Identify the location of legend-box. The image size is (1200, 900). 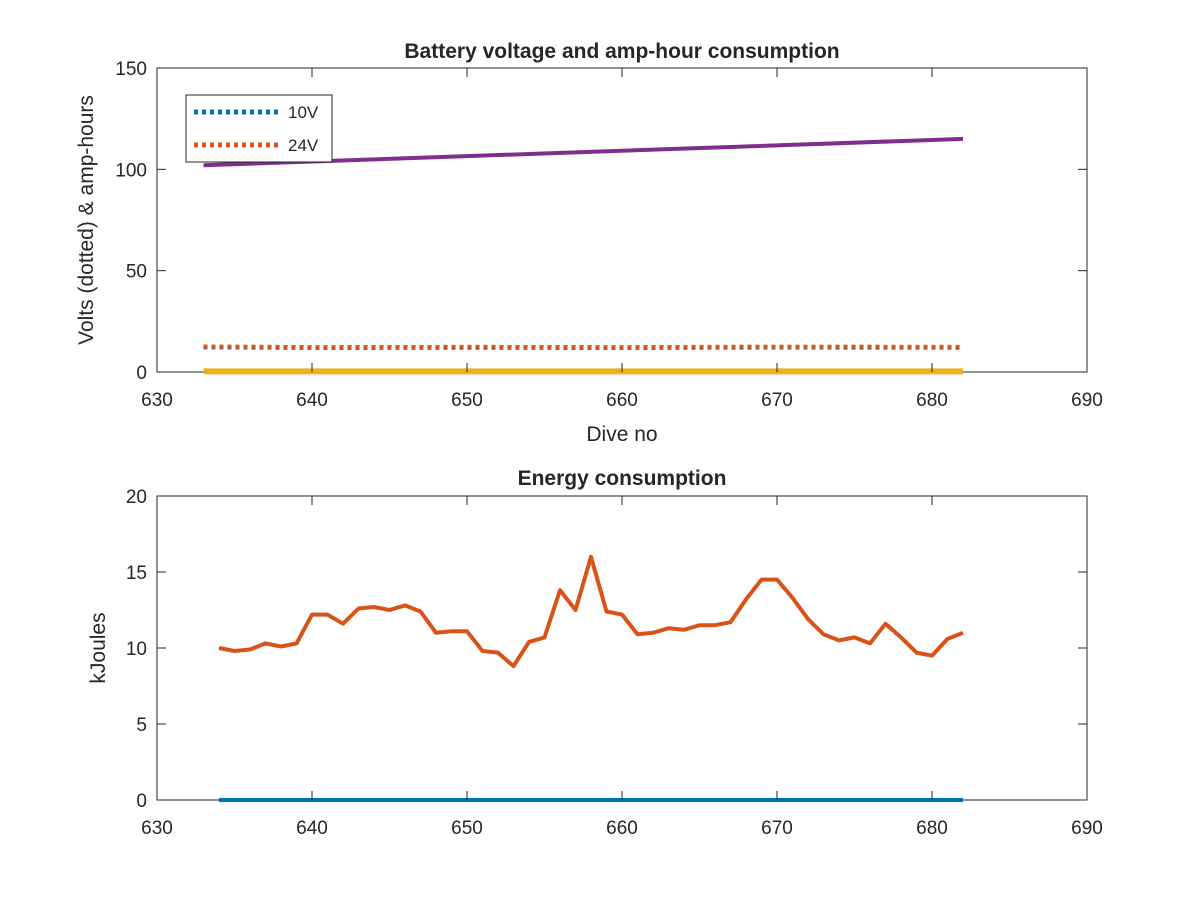
(259, 128).